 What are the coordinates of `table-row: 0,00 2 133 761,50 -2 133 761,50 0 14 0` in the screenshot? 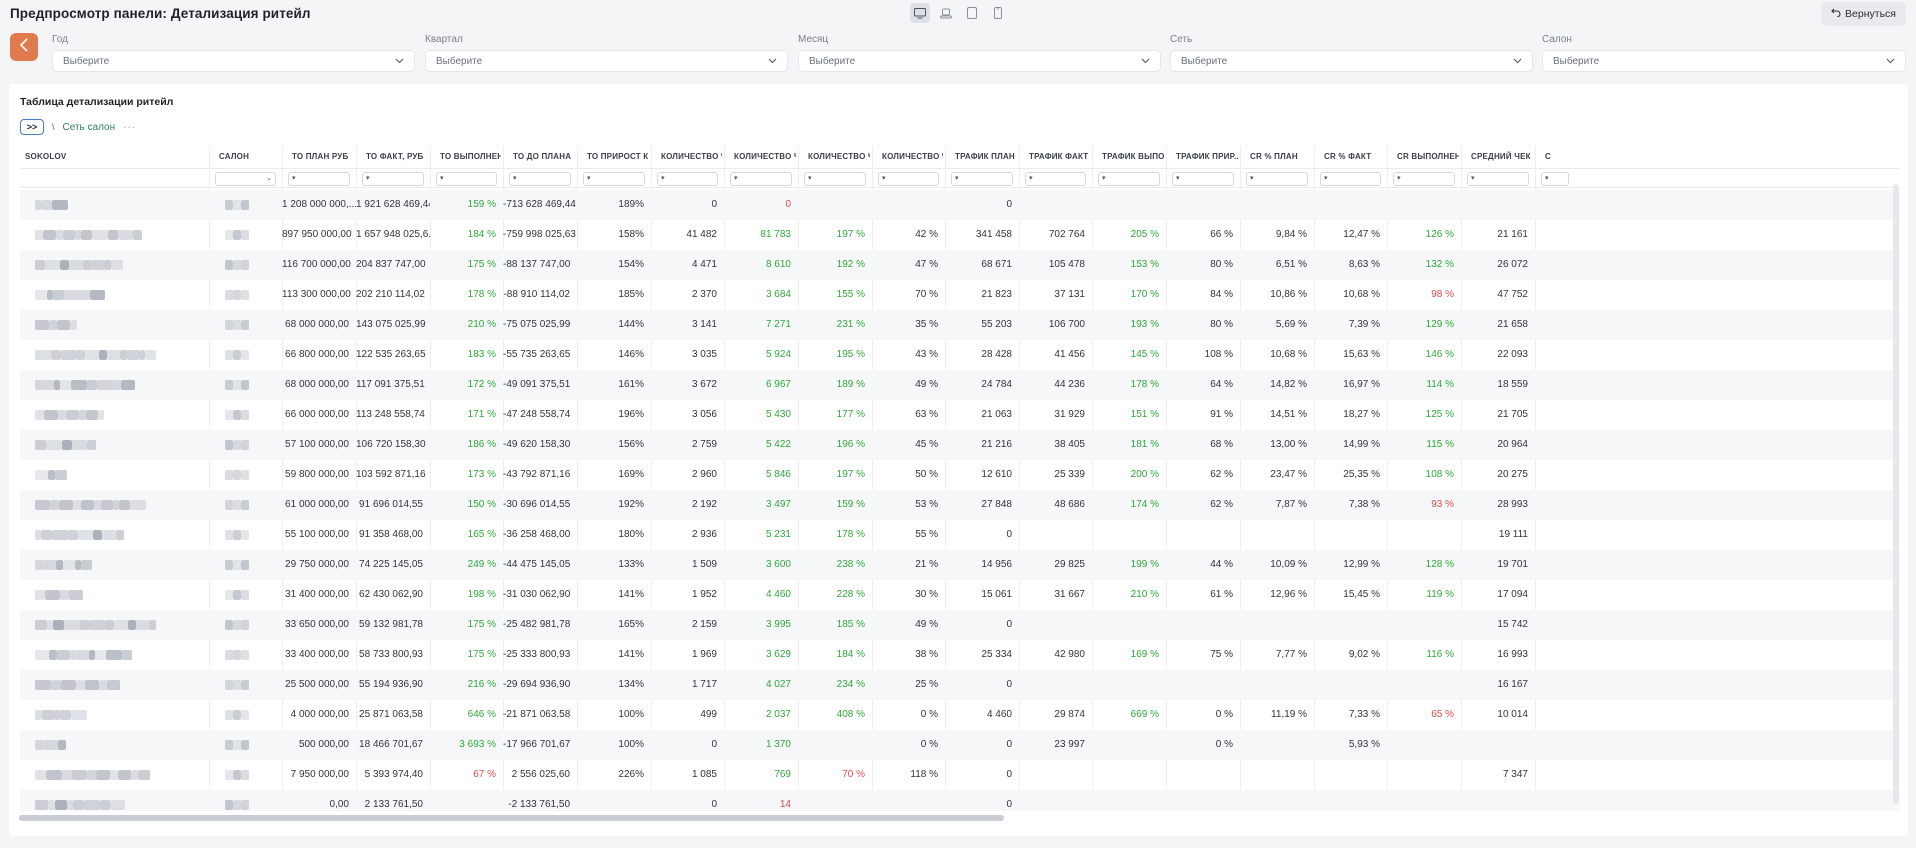 It's located at (960, 800).